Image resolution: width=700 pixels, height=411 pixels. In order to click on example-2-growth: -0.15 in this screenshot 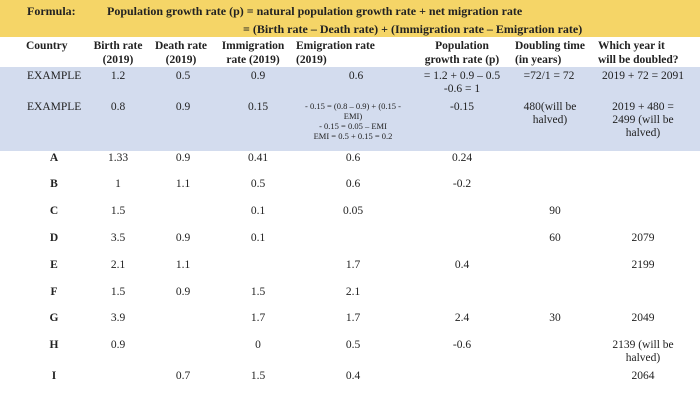, I will do `click(462, 107)`.